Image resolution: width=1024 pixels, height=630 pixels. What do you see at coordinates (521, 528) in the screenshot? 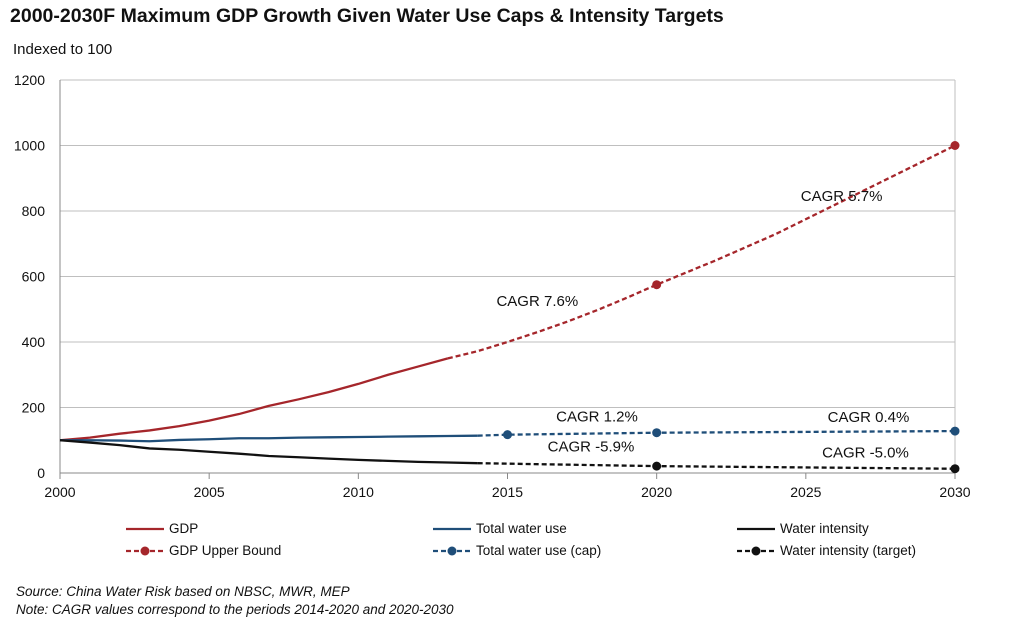
I see `legend-label: Total water use` at bounding box center [521, 528].